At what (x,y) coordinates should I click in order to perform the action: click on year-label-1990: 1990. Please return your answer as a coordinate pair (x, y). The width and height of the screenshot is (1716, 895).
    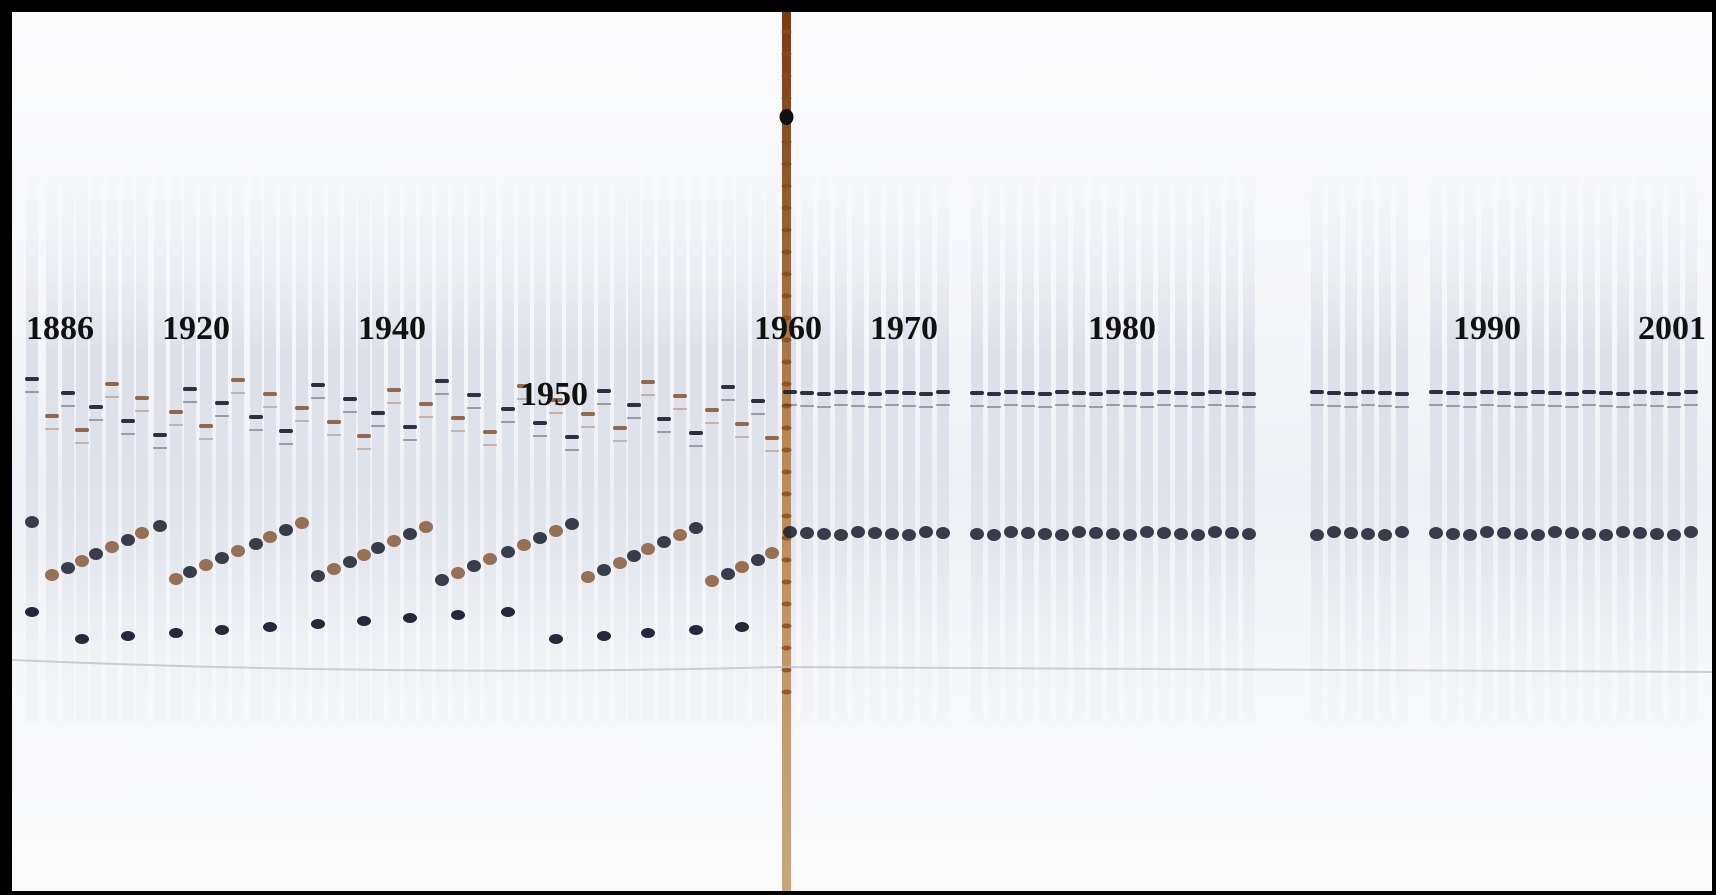
    Looking at the image, I should click on (1487, 328).